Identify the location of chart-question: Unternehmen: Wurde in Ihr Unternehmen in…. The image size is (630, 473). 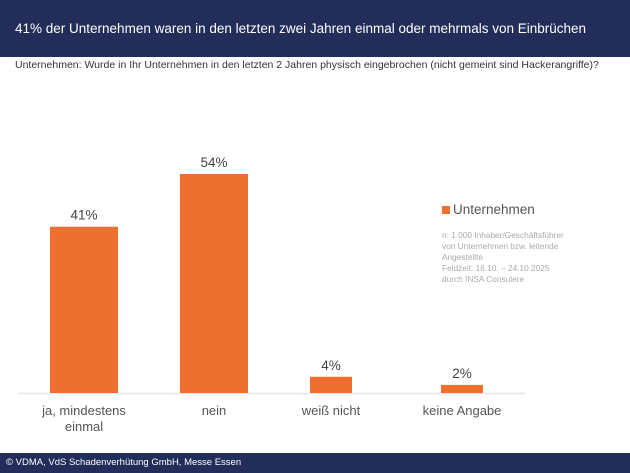
(307, 65).